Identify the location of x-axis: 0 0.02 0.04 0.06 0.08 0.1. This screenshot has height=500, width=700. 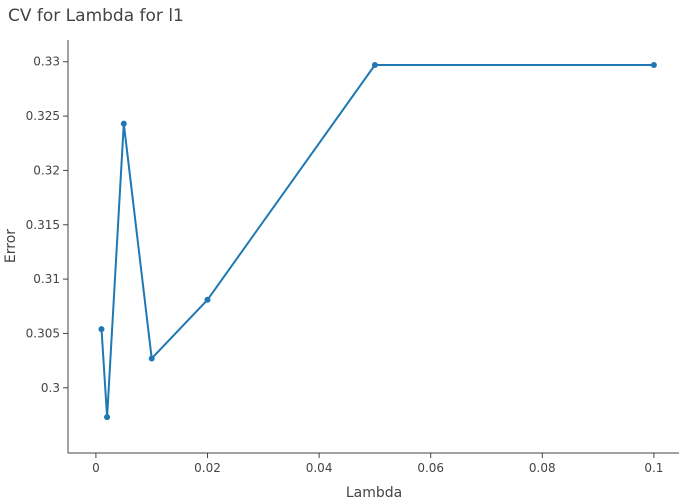
(373, 463).